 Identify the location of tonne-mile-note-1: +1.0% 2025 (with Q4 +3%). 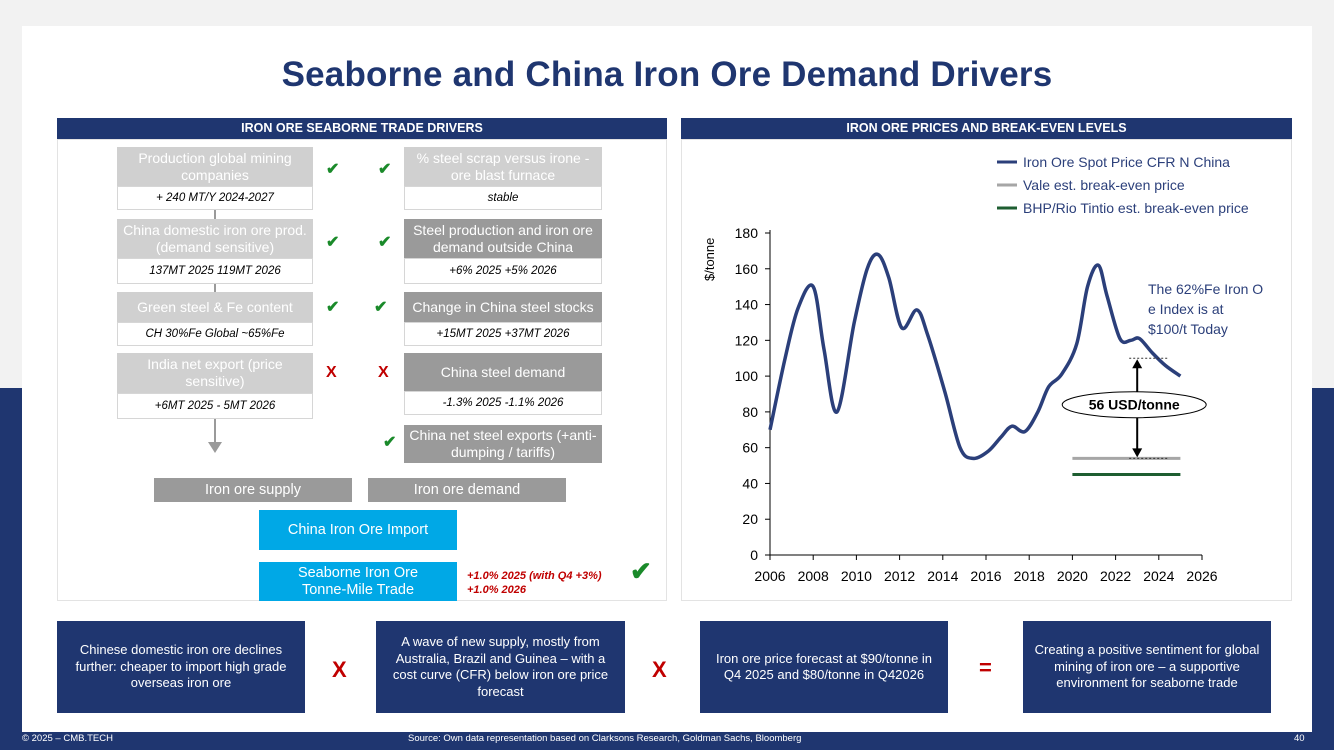
(534, 576).